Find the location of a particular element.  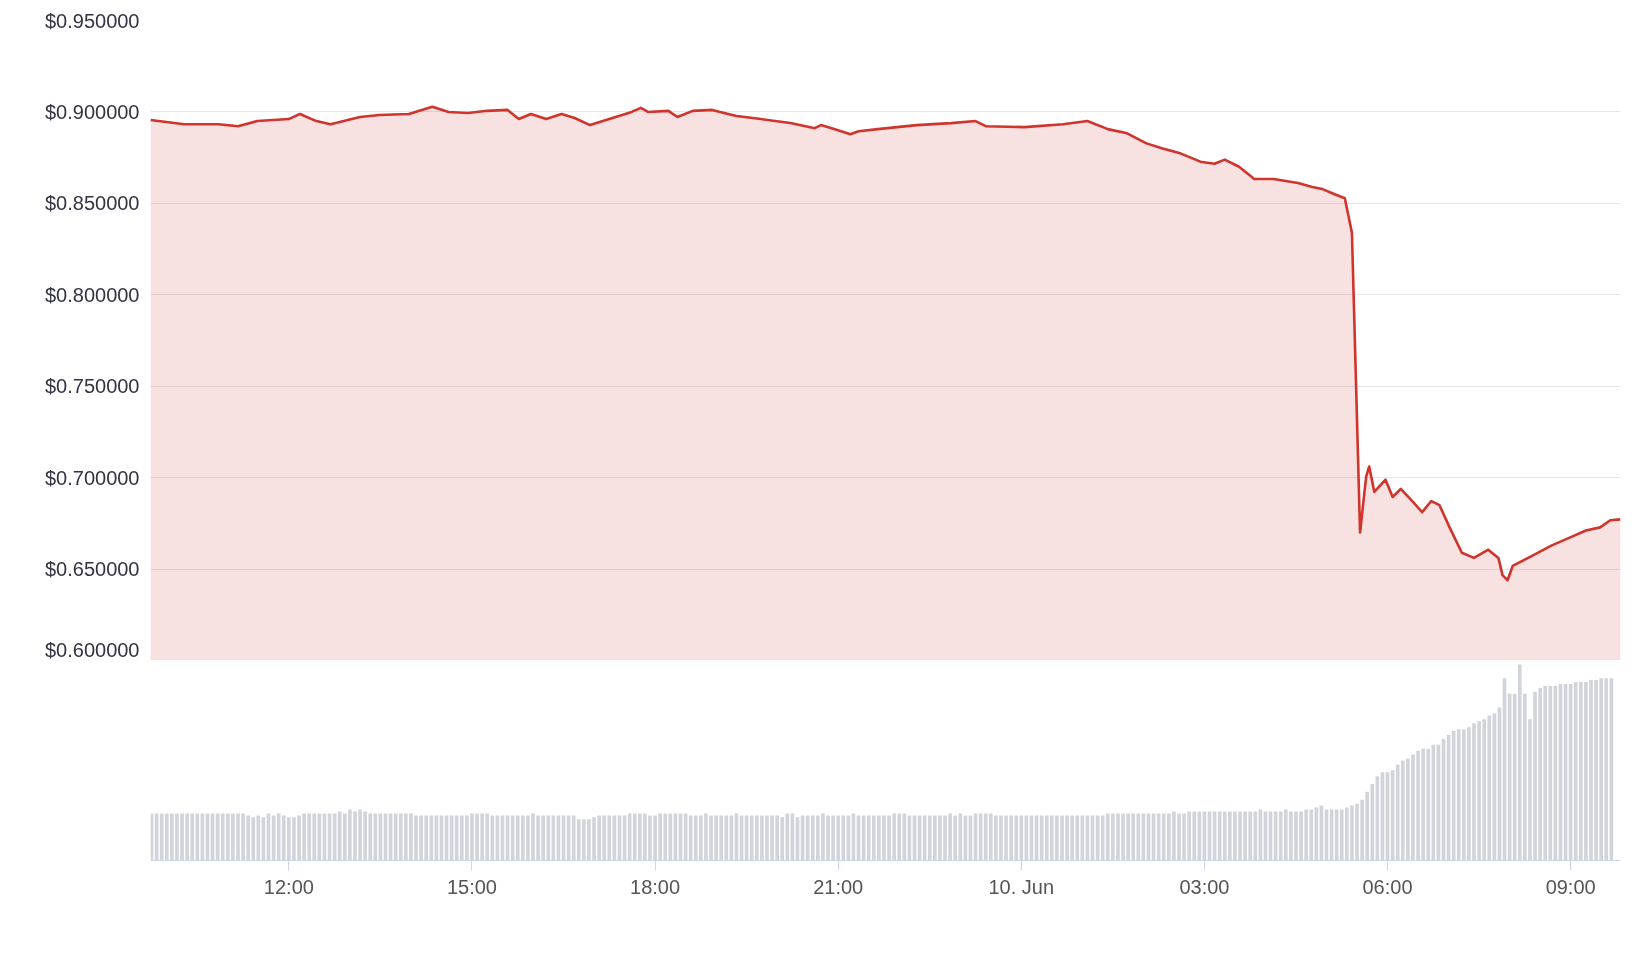

x-tick-label: 10. Jun is located at coordinates (1021, 886).